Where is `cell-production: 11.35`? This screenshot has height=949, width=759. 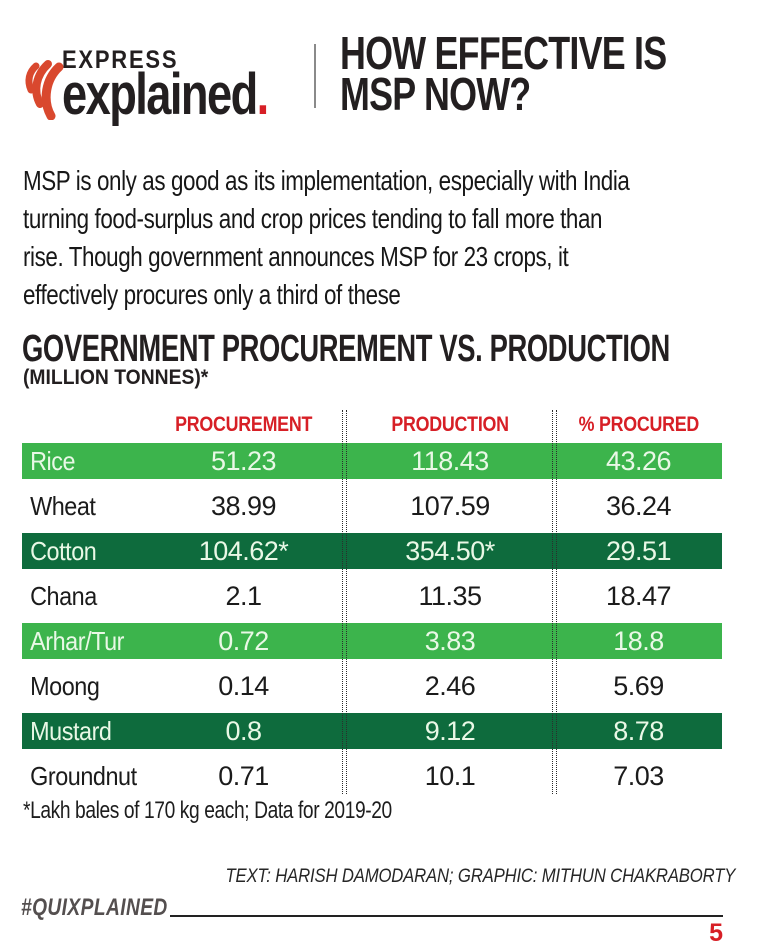 cell-production: 11.35 is located at coordinates (450, 595).